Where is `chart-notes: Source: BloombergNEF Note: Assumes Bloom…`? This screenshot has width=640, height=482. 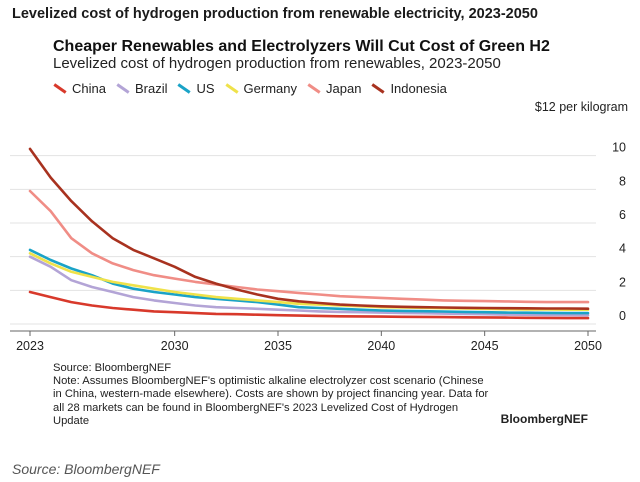 chart-notes: Source: BloombergNEF Note: Assumes Bloom… is located at coordinates (273, 395).